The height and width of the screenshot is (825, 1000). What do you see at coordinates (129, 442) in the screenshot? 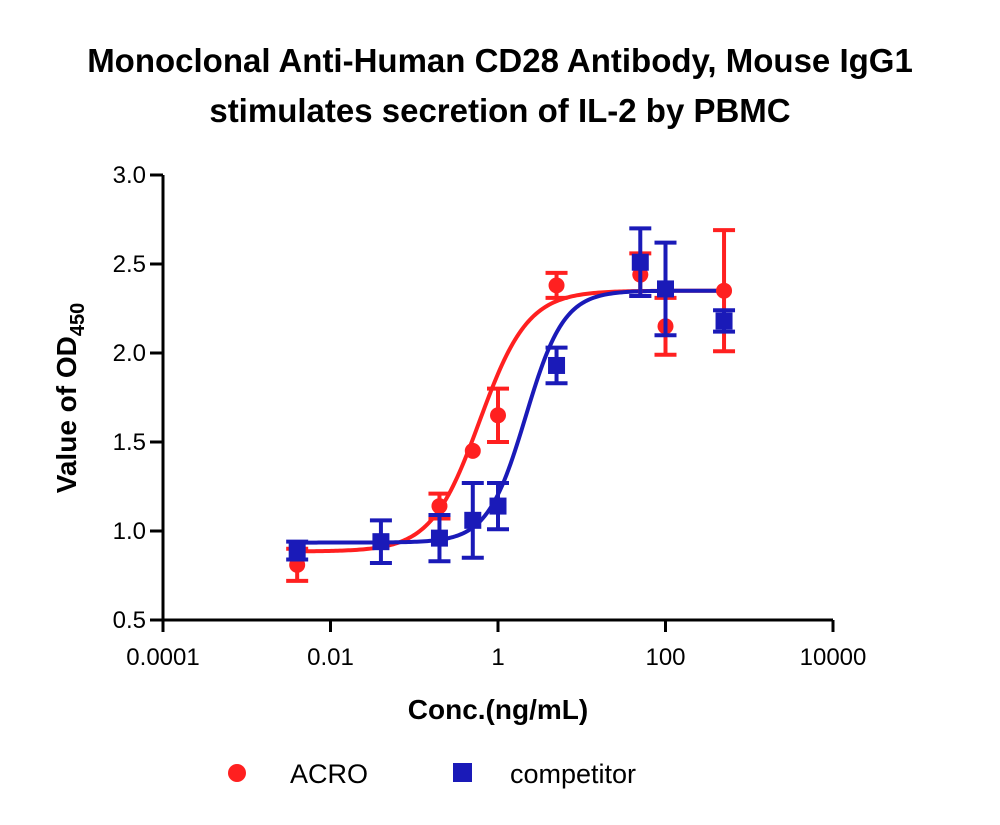
I see `y-tick-label: 1.5` at bounding box center [129, 442].